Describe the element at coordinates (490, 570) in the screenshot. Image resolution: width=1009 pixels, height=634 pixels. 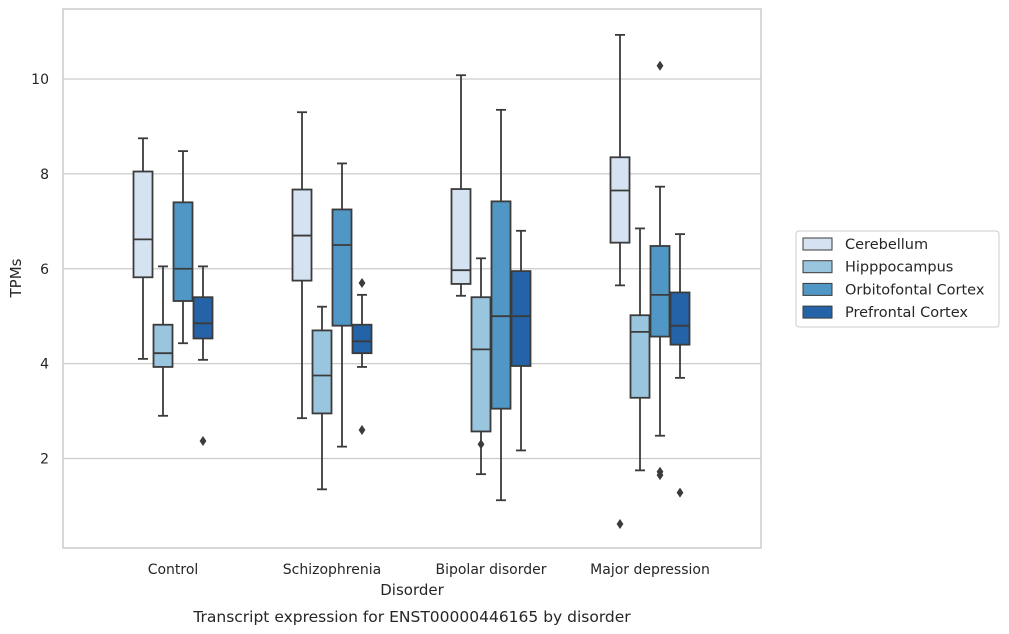
I see `x-tick-label: Bipolar disorder` at that location.